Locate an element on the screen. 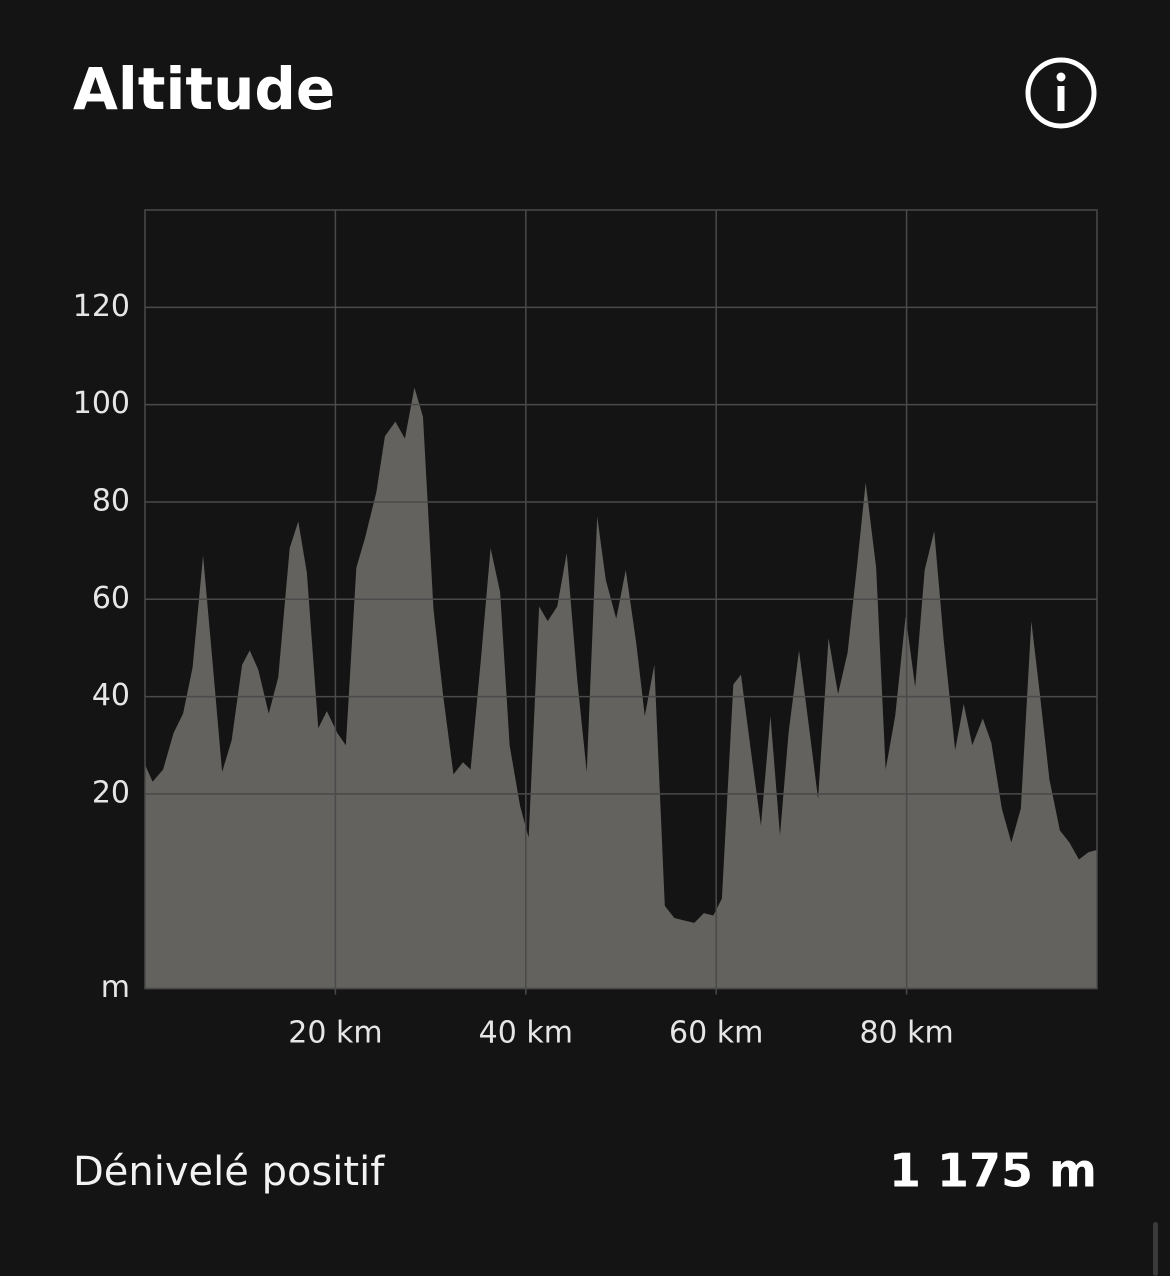  info-bar is located at coordinates (1061, 98).